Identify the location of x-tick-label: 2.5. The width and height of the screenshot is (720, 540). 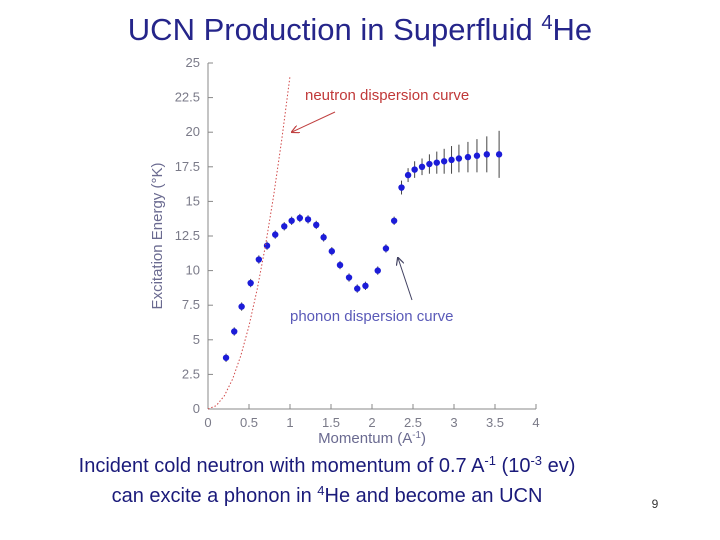
(413, 422).